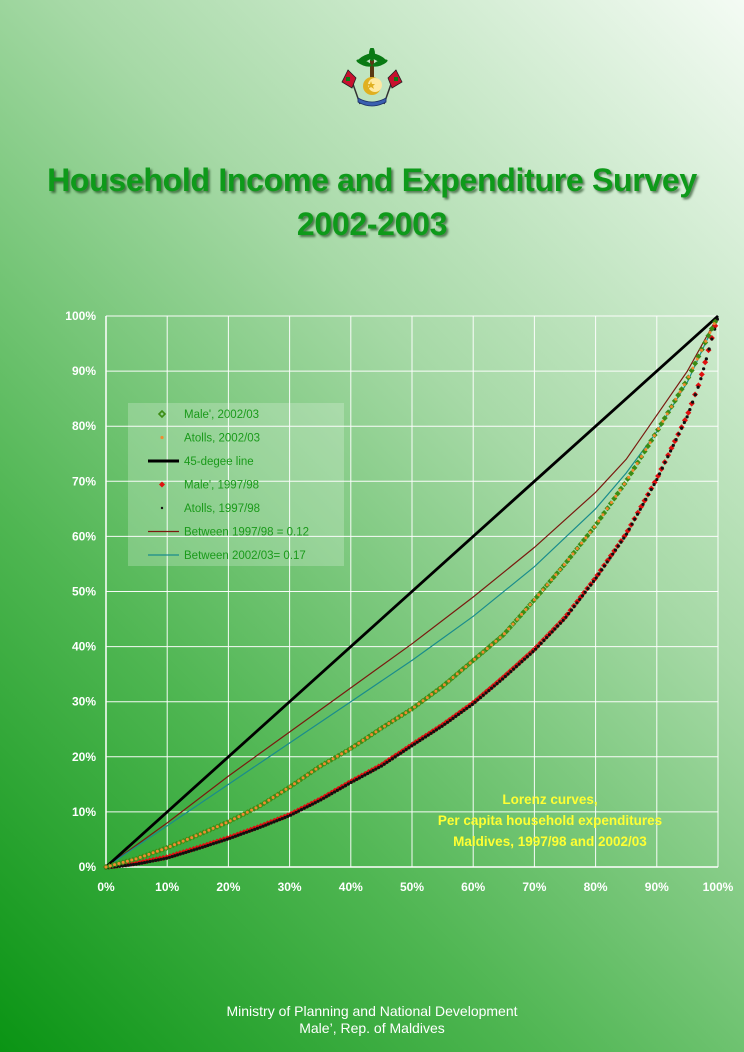 Image resolution: width=744 pixels, height=1052 pixels. What do you see at coordinates (290, 887) in the screenshot?
I see `x-tick-label: 30%` at bounding box center [290, 887].